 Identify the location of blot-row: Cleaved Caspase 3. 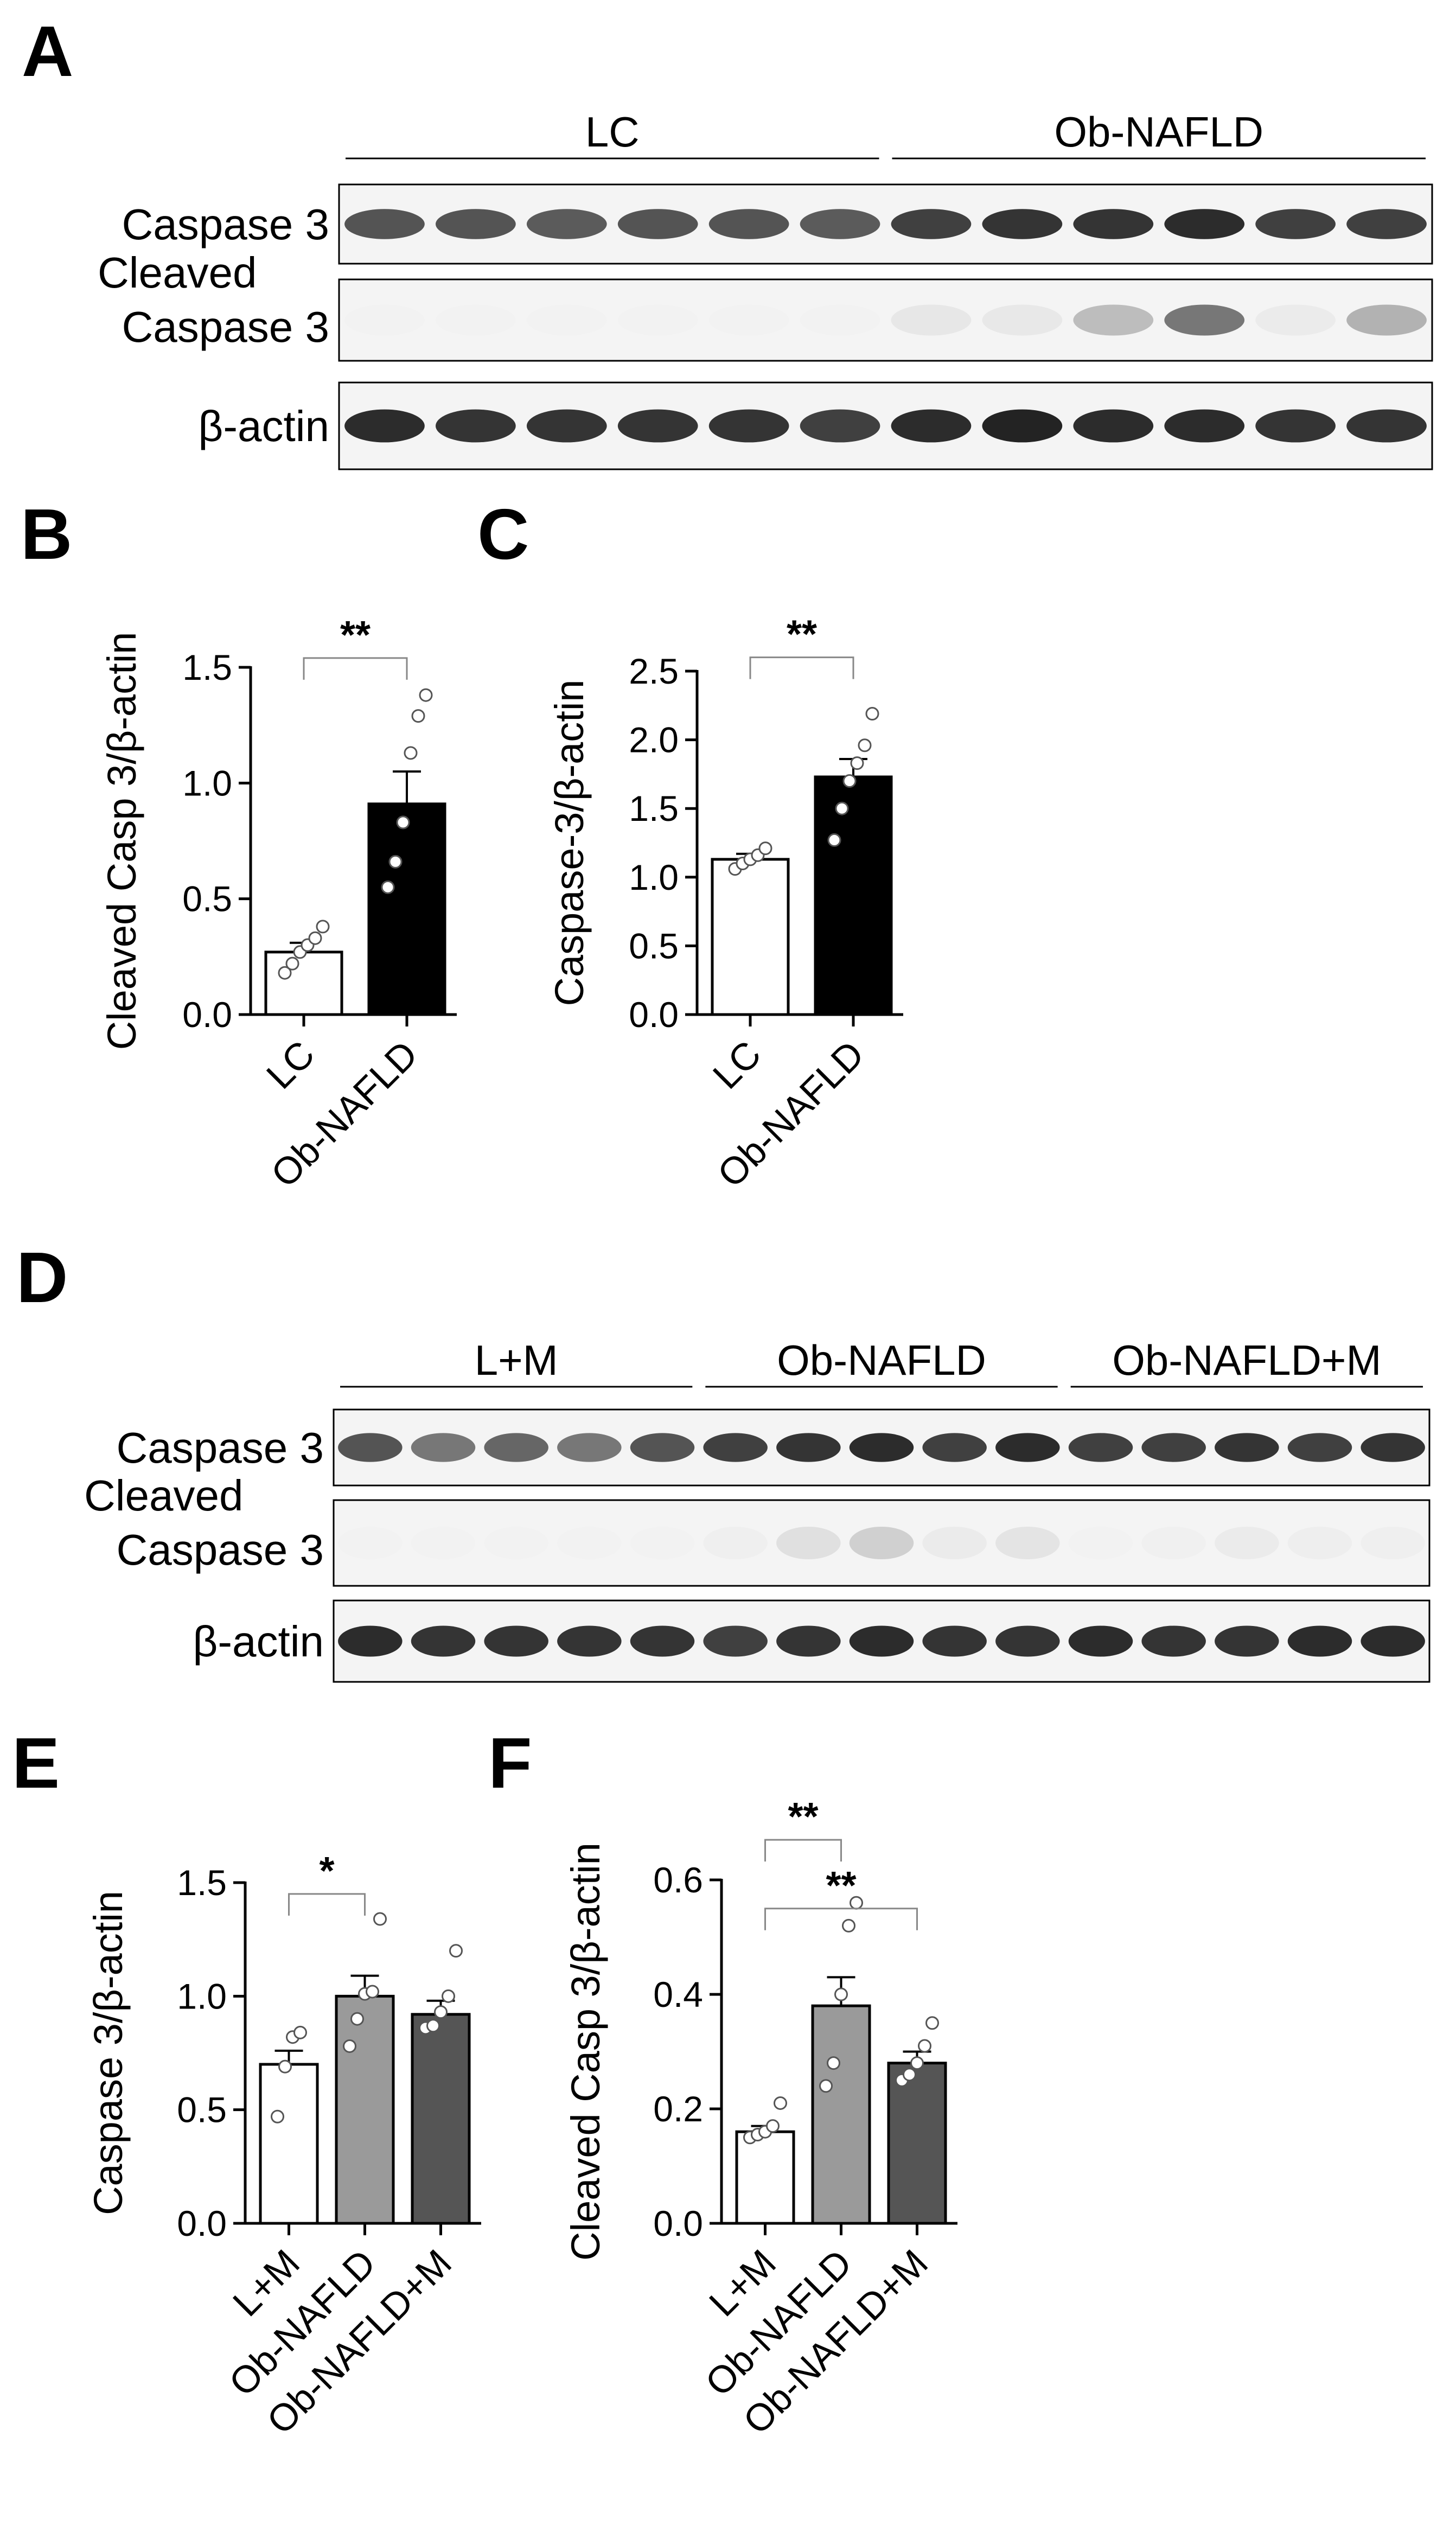
(757, 1529).